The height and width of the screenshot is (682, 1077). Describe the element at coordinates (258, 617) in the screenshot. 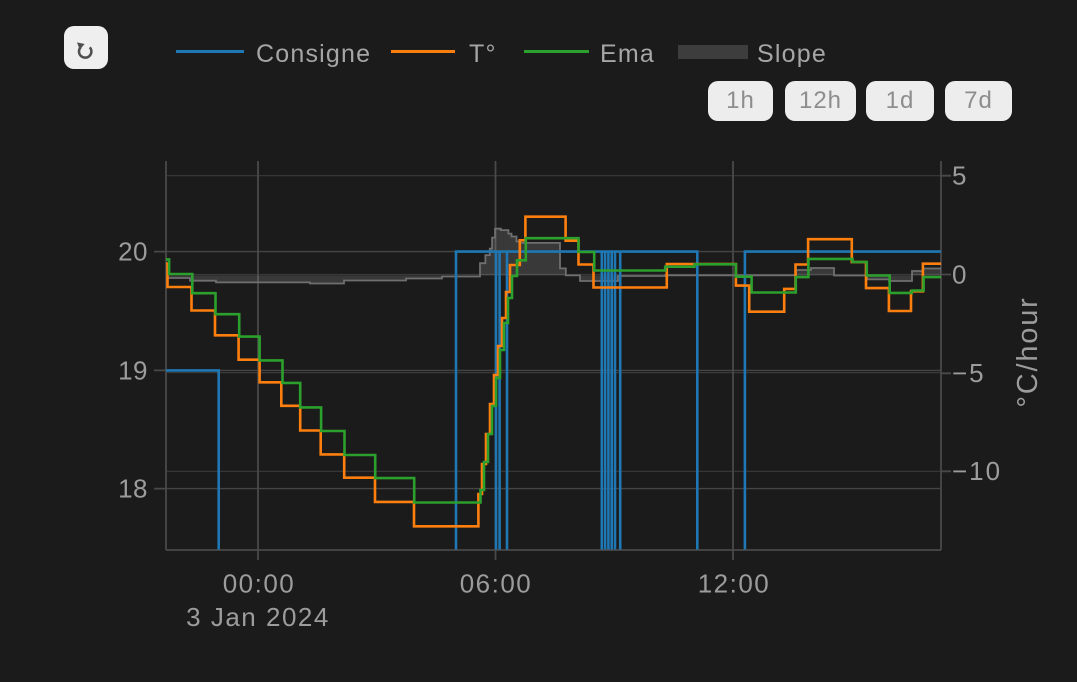

I see `svg-text: 3 Jan 2024` at that location.